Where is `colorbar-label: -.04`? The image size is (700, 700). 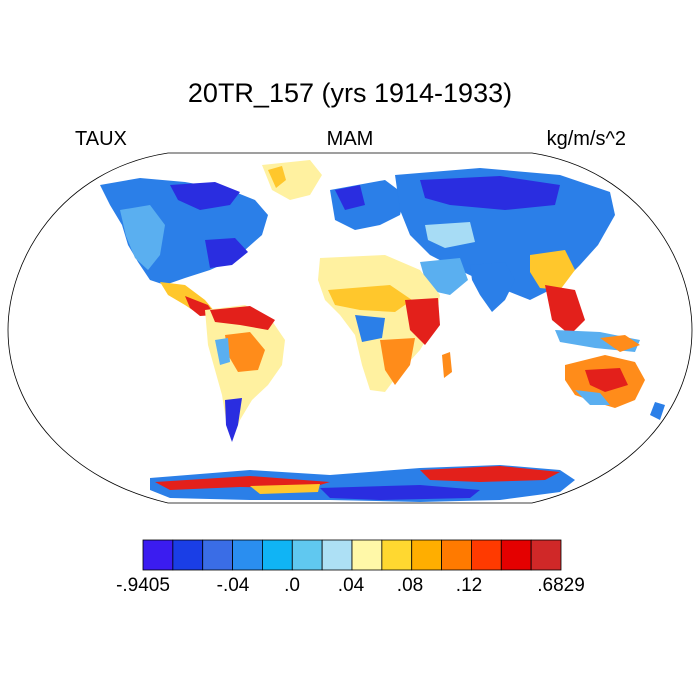 colorbar-label: -.04 is located at coordinates (233, 585).